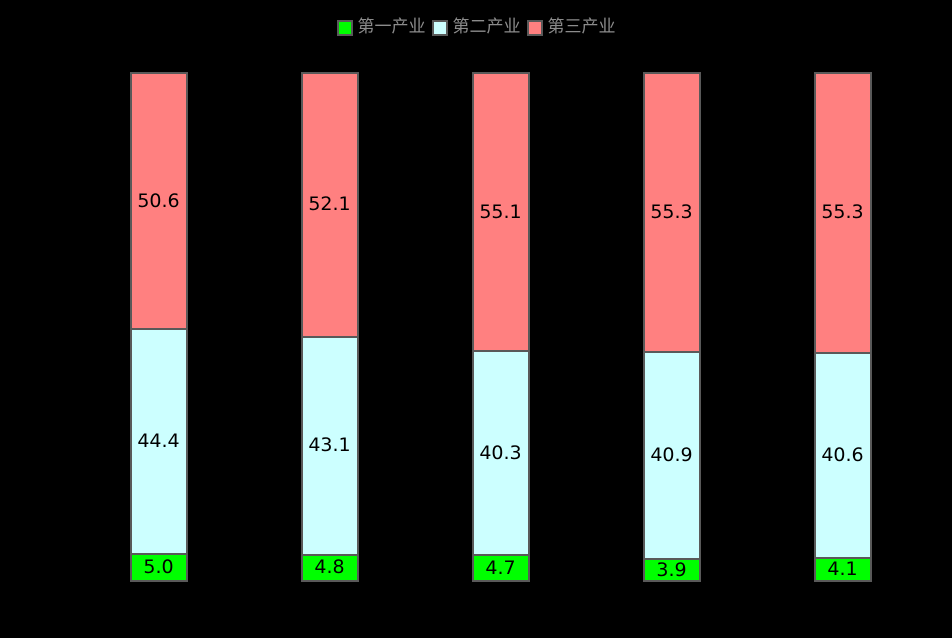 The width and height of the screenshot is (952, 638). I want to click on bar-segment: 55.1, so click(500, 212).